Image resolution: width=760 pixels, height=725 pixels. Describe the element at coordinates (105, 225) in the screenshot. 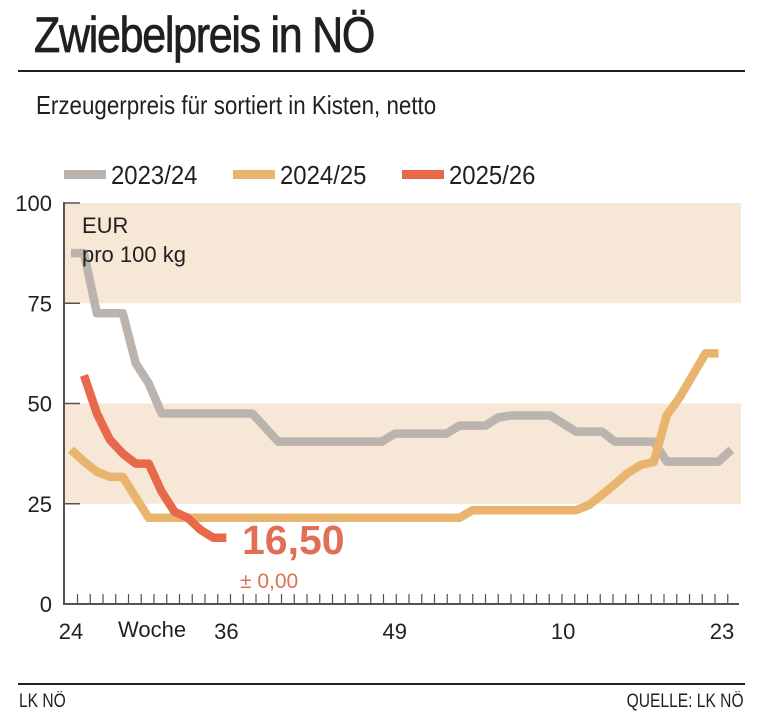

I see `unit-label-eur: EUR` at that location.